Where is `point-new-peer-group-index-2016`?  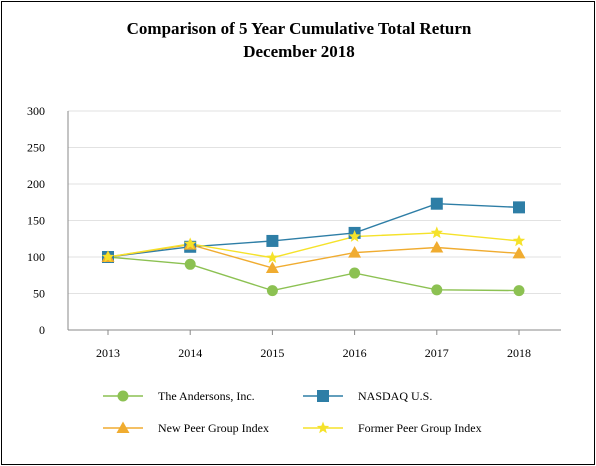 point-new-peer-group-index-2016 is located at coordinates (355, 252).